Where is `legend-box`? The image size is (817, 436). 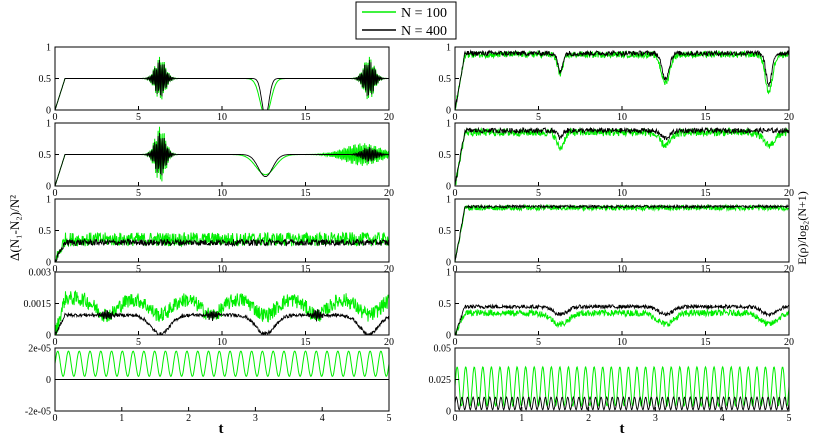
legend-box is located at coordinates (406, 20).